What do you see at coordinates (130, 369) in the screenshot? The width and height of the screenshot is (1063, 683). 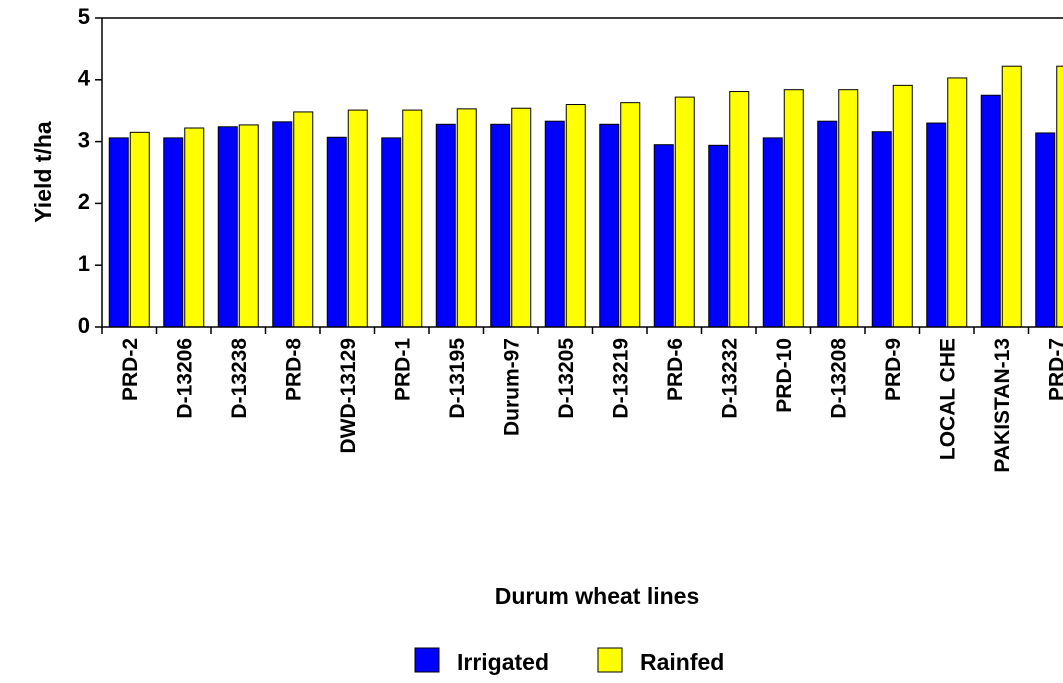 I see `x-tick-label: PRD-2` at bounding box center [130, 369].